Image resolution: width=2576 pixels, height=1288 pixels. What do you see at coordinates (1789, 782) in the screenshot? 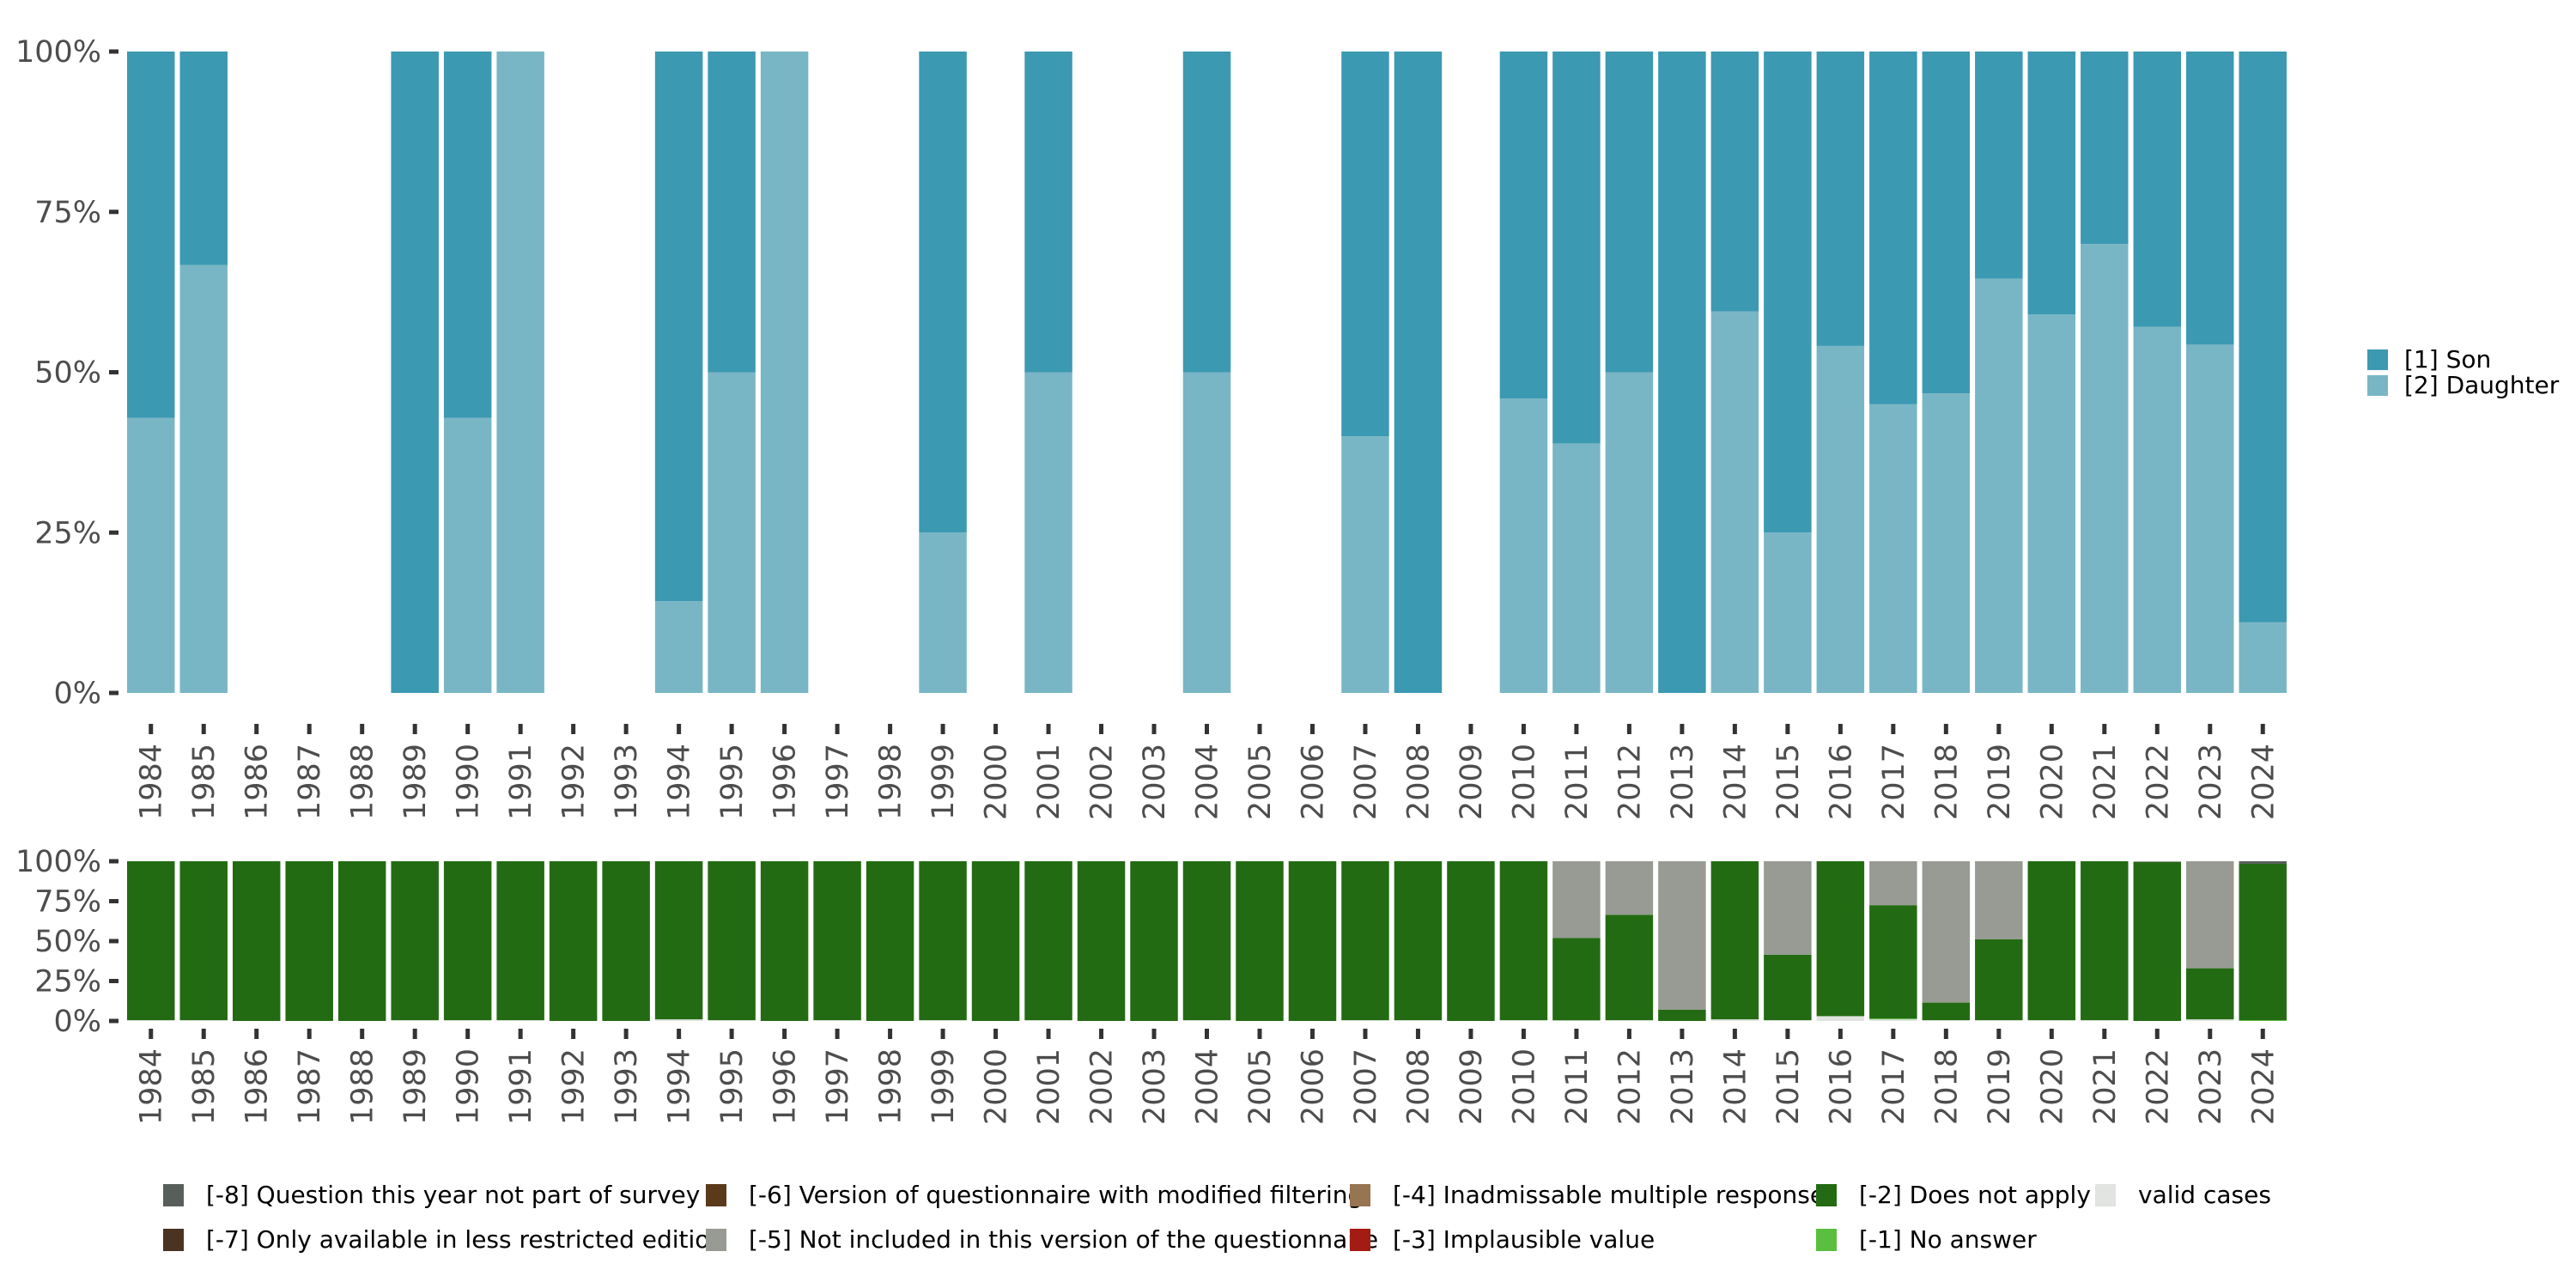
I see `x-tick-label: 2015` at bounding box center [1789, 782].